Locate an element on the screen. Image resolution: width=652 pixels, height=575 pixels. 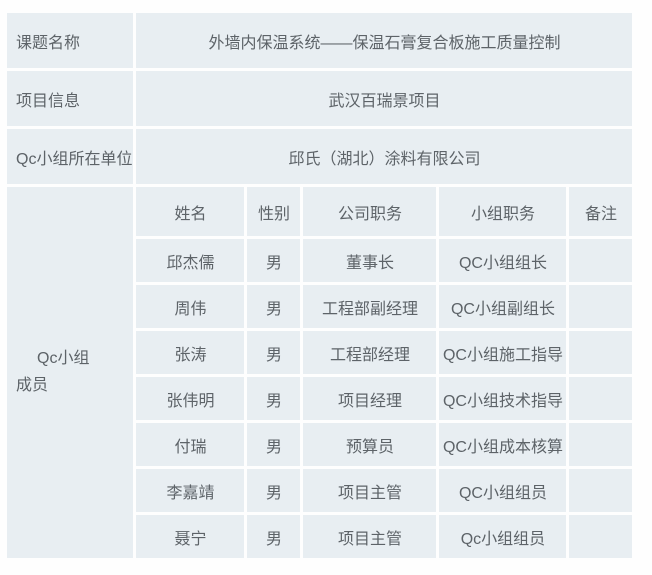
table-row: 课题名称 外墙内保温系统——保温石膏复合板施工质量控制 is located at coordinates (320, 40).